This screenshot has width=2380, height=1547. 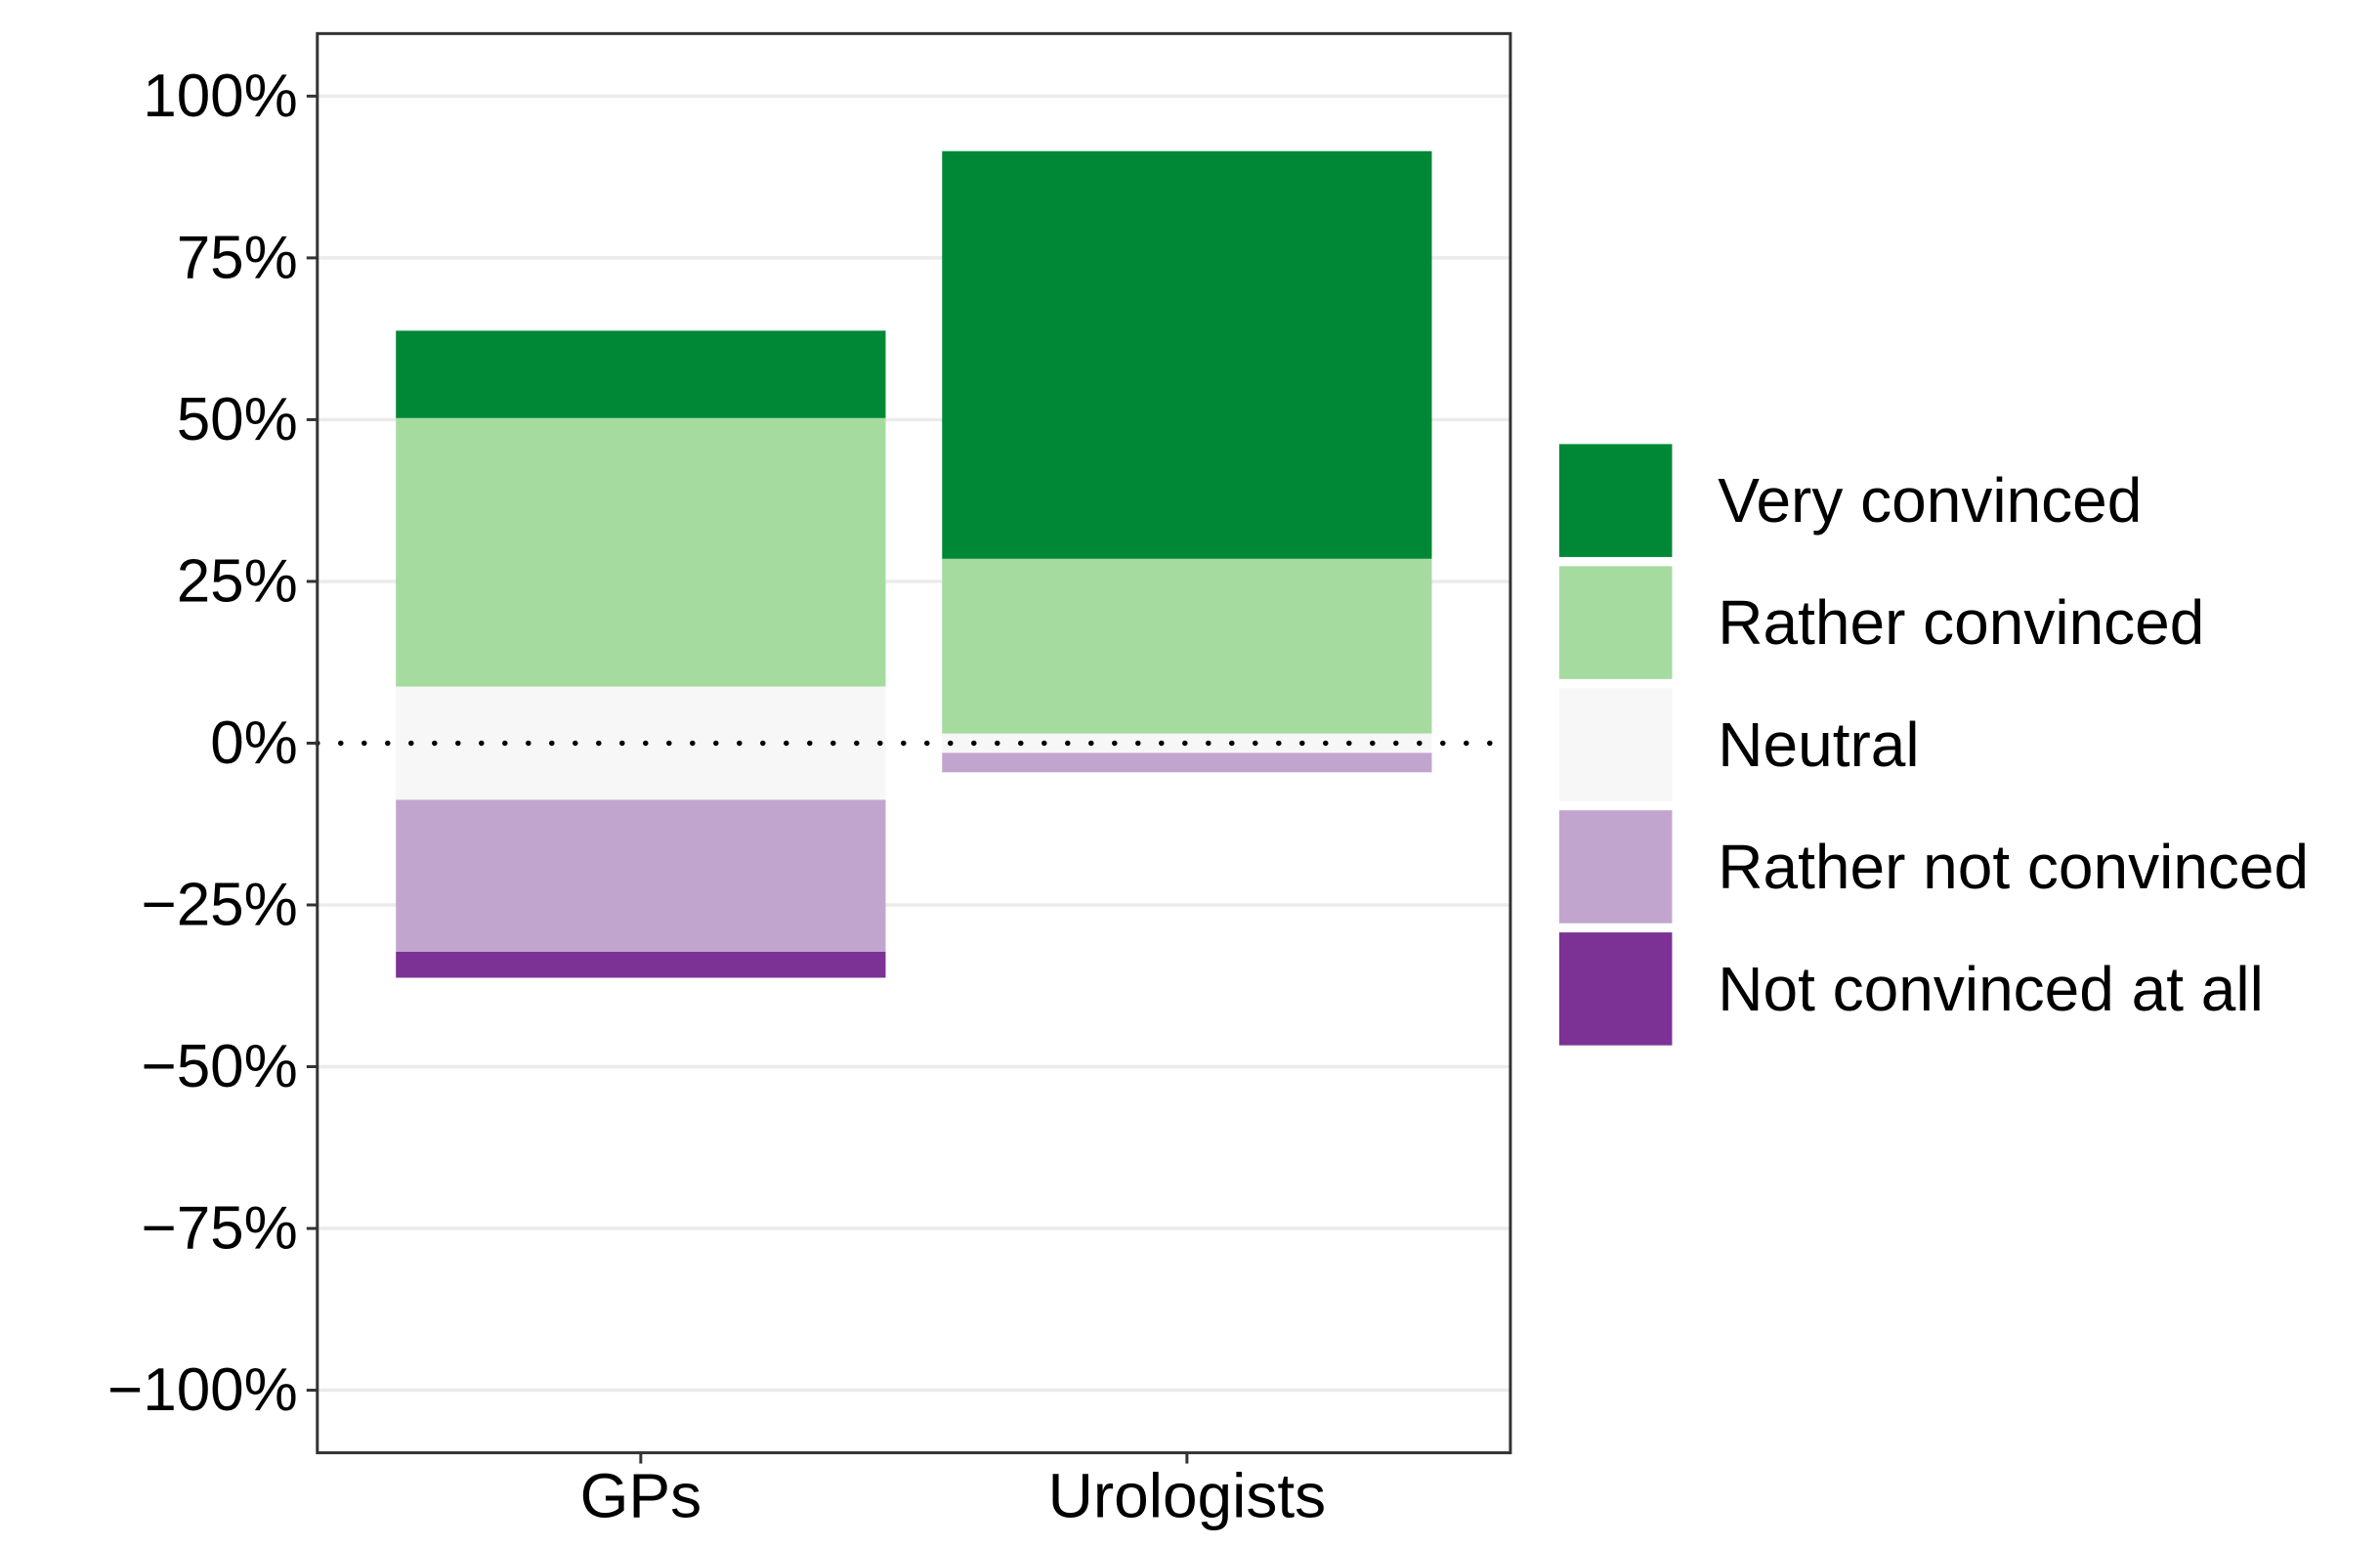 I want to click on y-axis: 100% 75% 50% 25% 0% −25% −50% −75% −100%, so click(x=212, y=743).